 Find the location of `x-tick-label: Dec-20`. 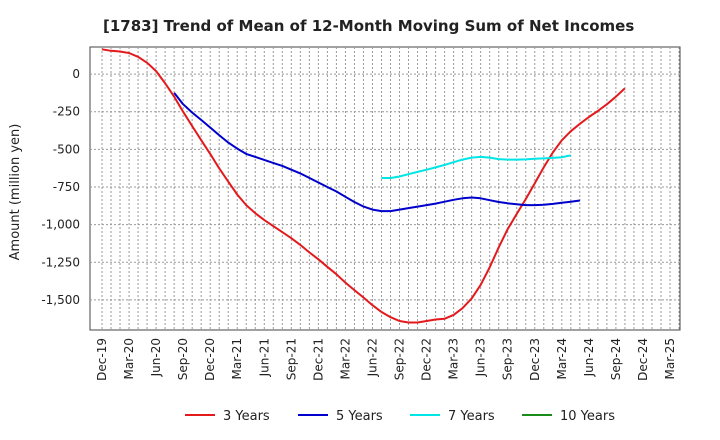

x-tick-label: Dec-20 is located at coordinates (210, 359).